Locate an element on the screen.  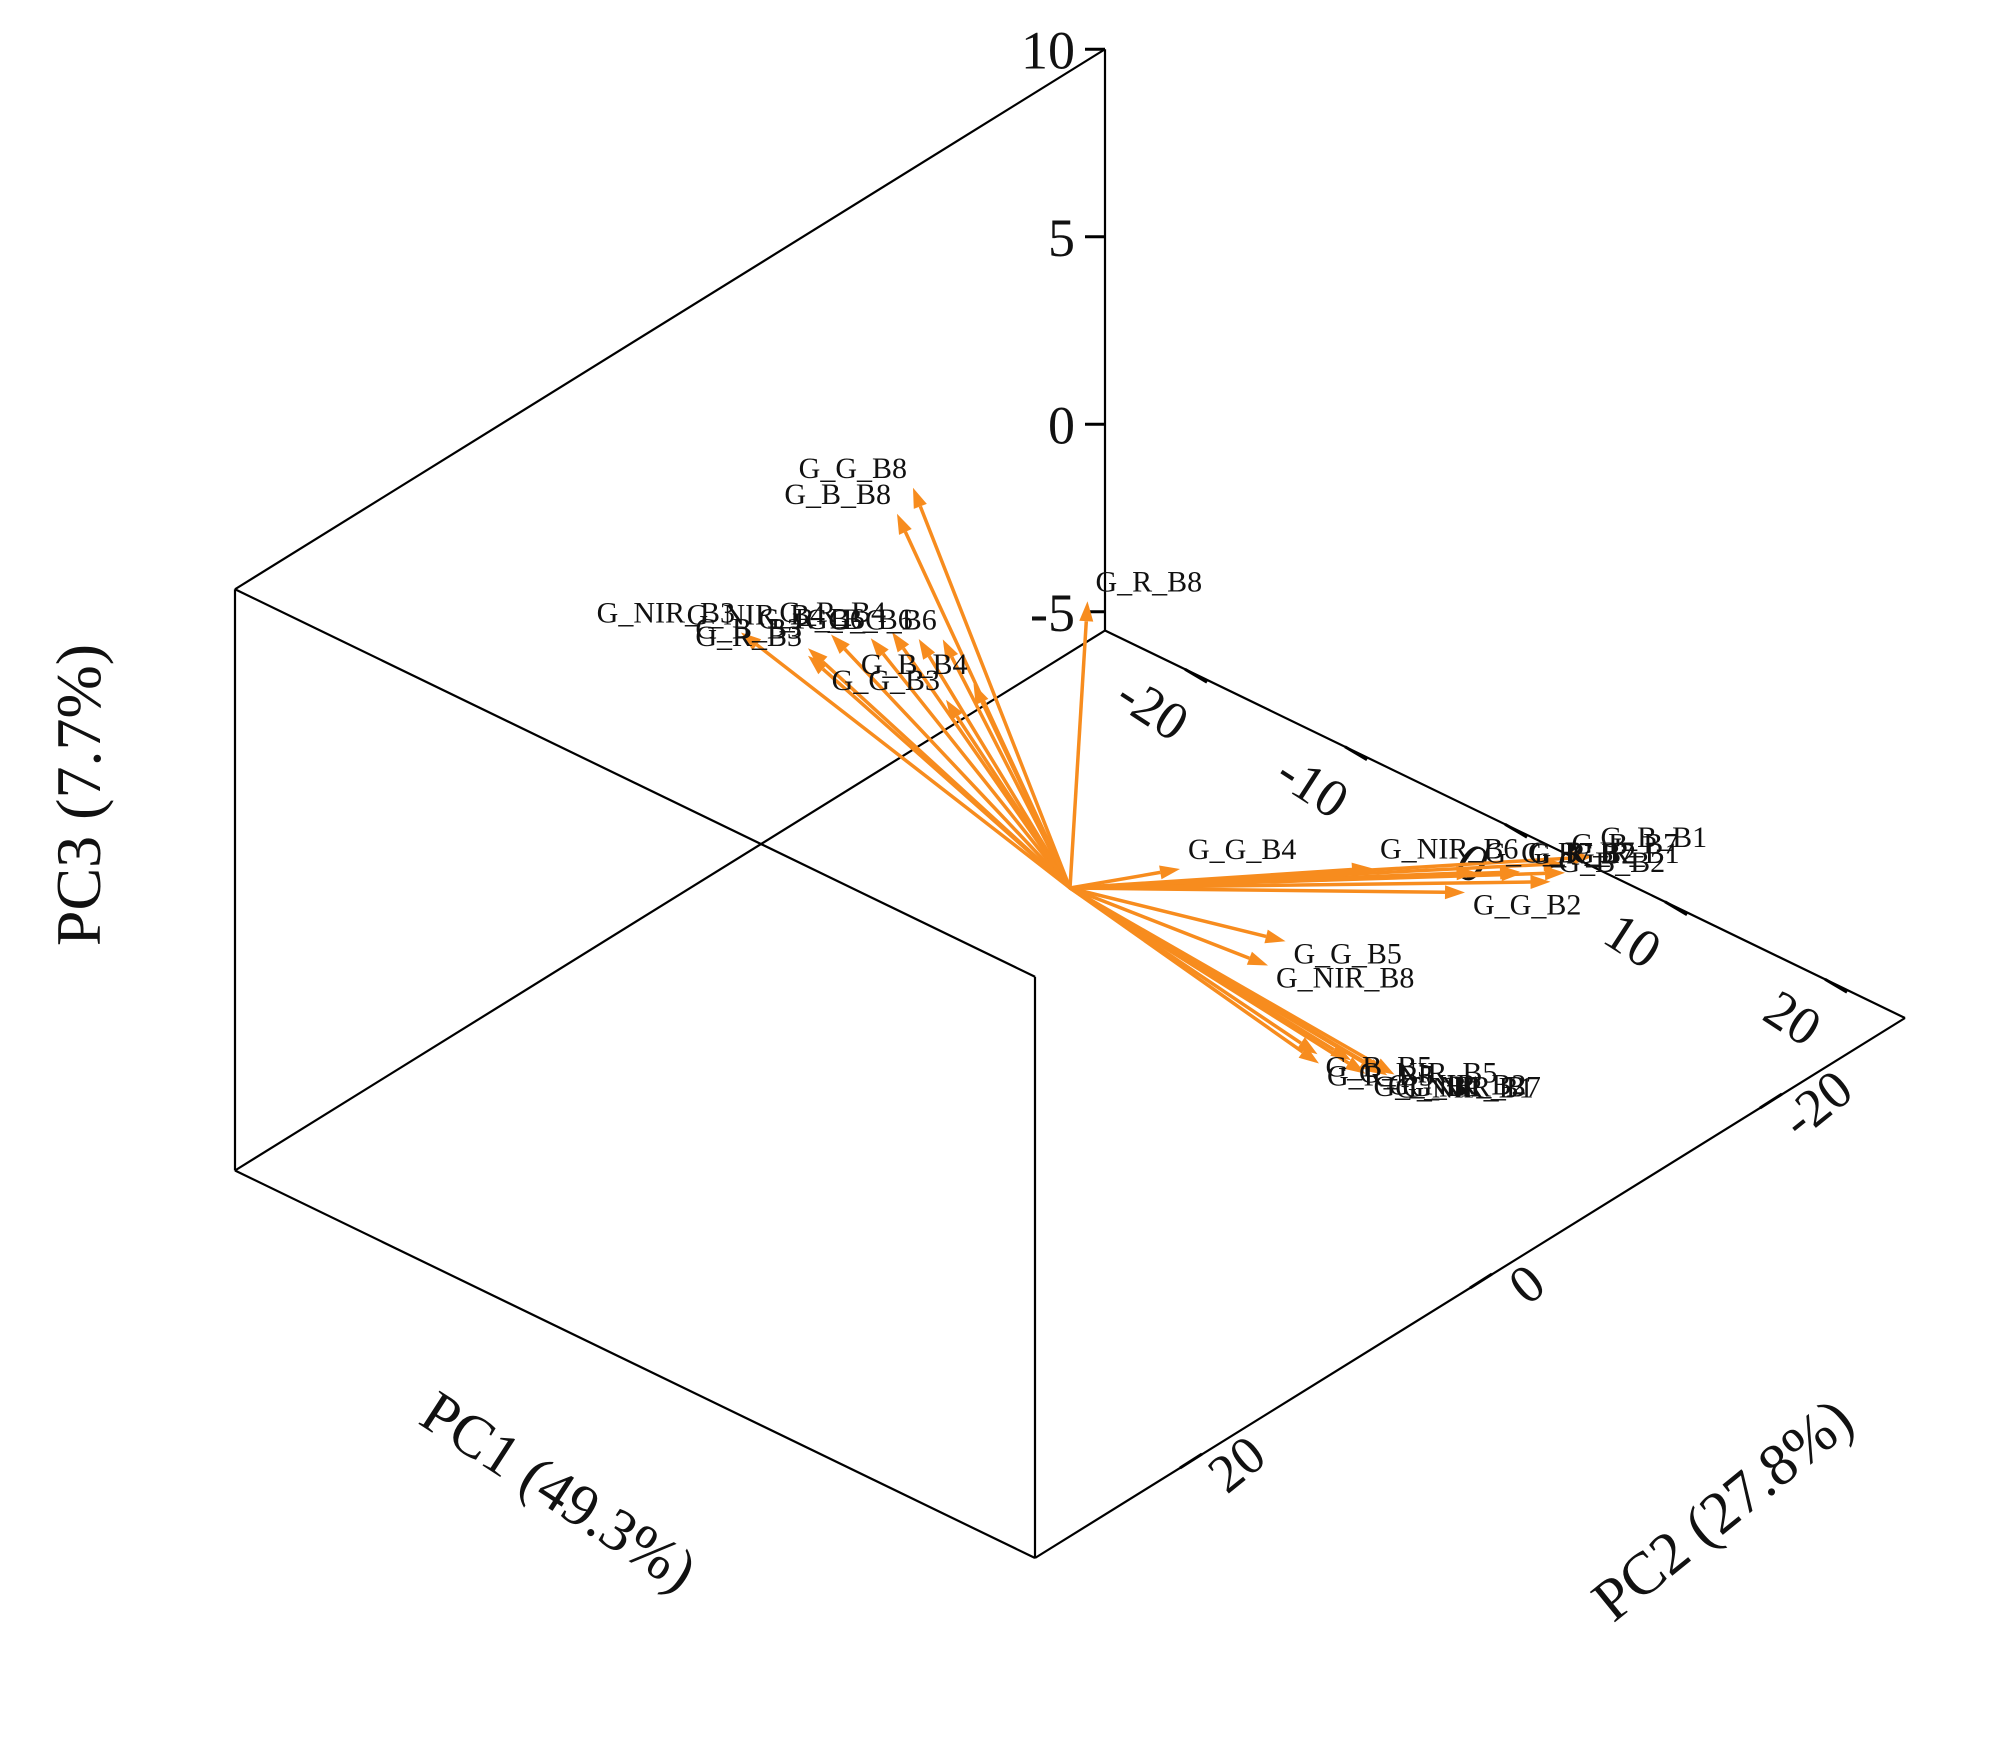
z-tick-label: 10 is located at coordinates (1048, 50).